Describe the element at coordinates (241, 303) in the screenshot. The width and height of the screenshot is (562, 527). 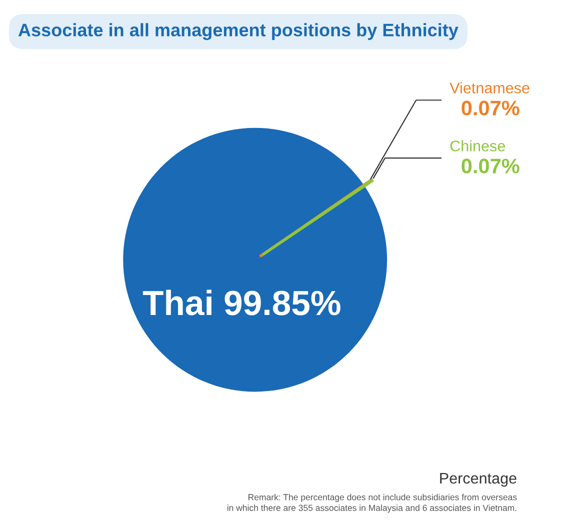
I see `slice-label: Thai 99.85%` at that location.